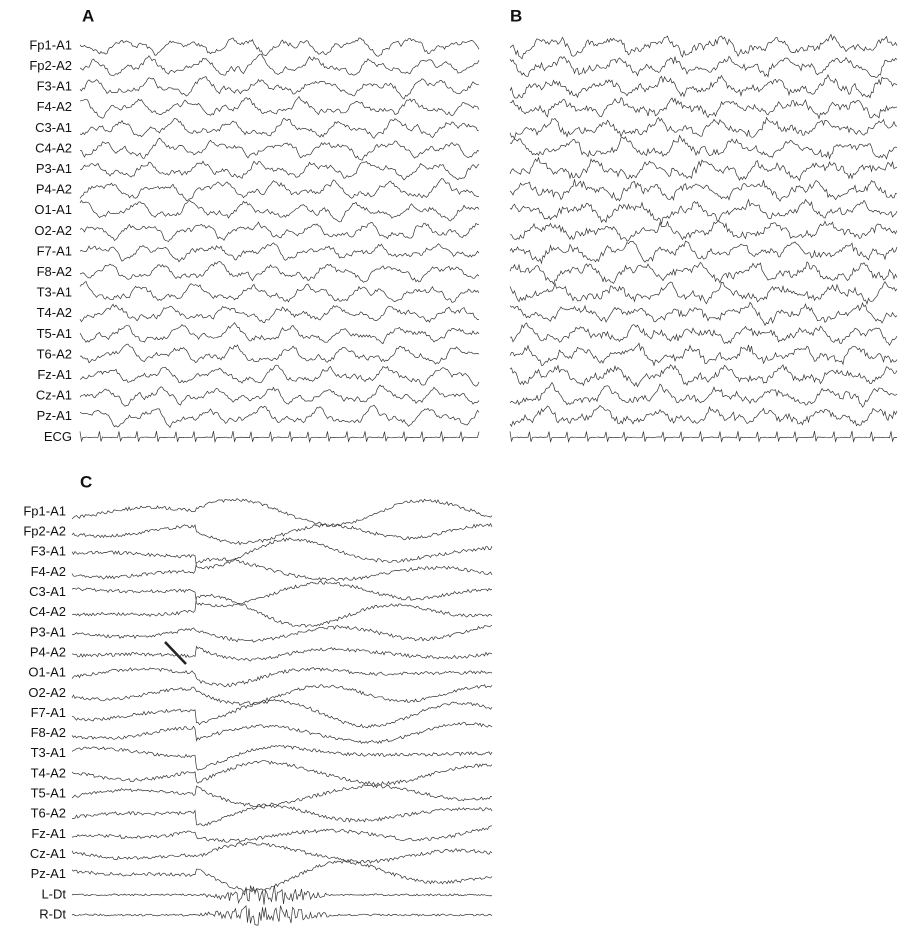  What do you see at coordinates (58, 436) in the screenshot?
I see `channel-label: ECG` at bounding box center [58, 436].